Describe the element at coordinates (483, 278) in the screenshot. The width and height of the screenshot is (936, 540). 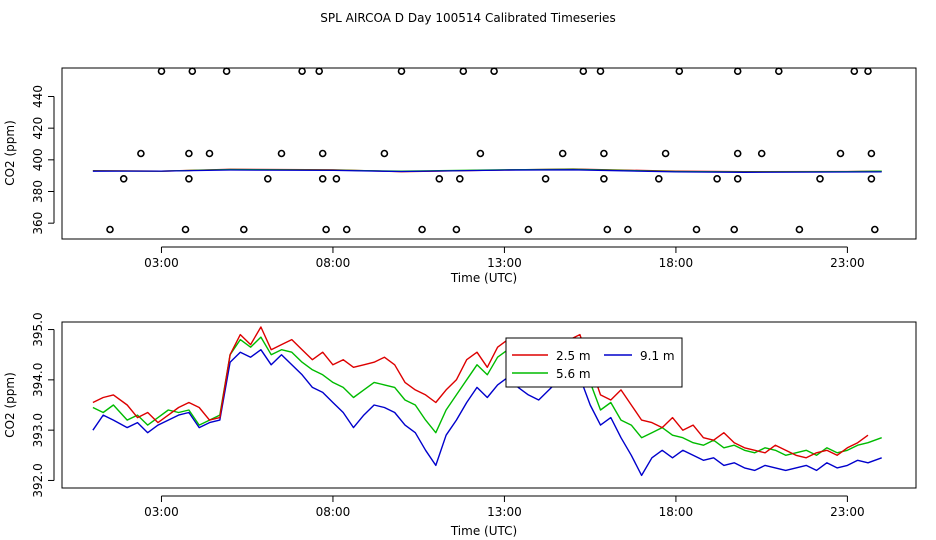
I see `top-x-axis-label: Time (UTC)` at that location.